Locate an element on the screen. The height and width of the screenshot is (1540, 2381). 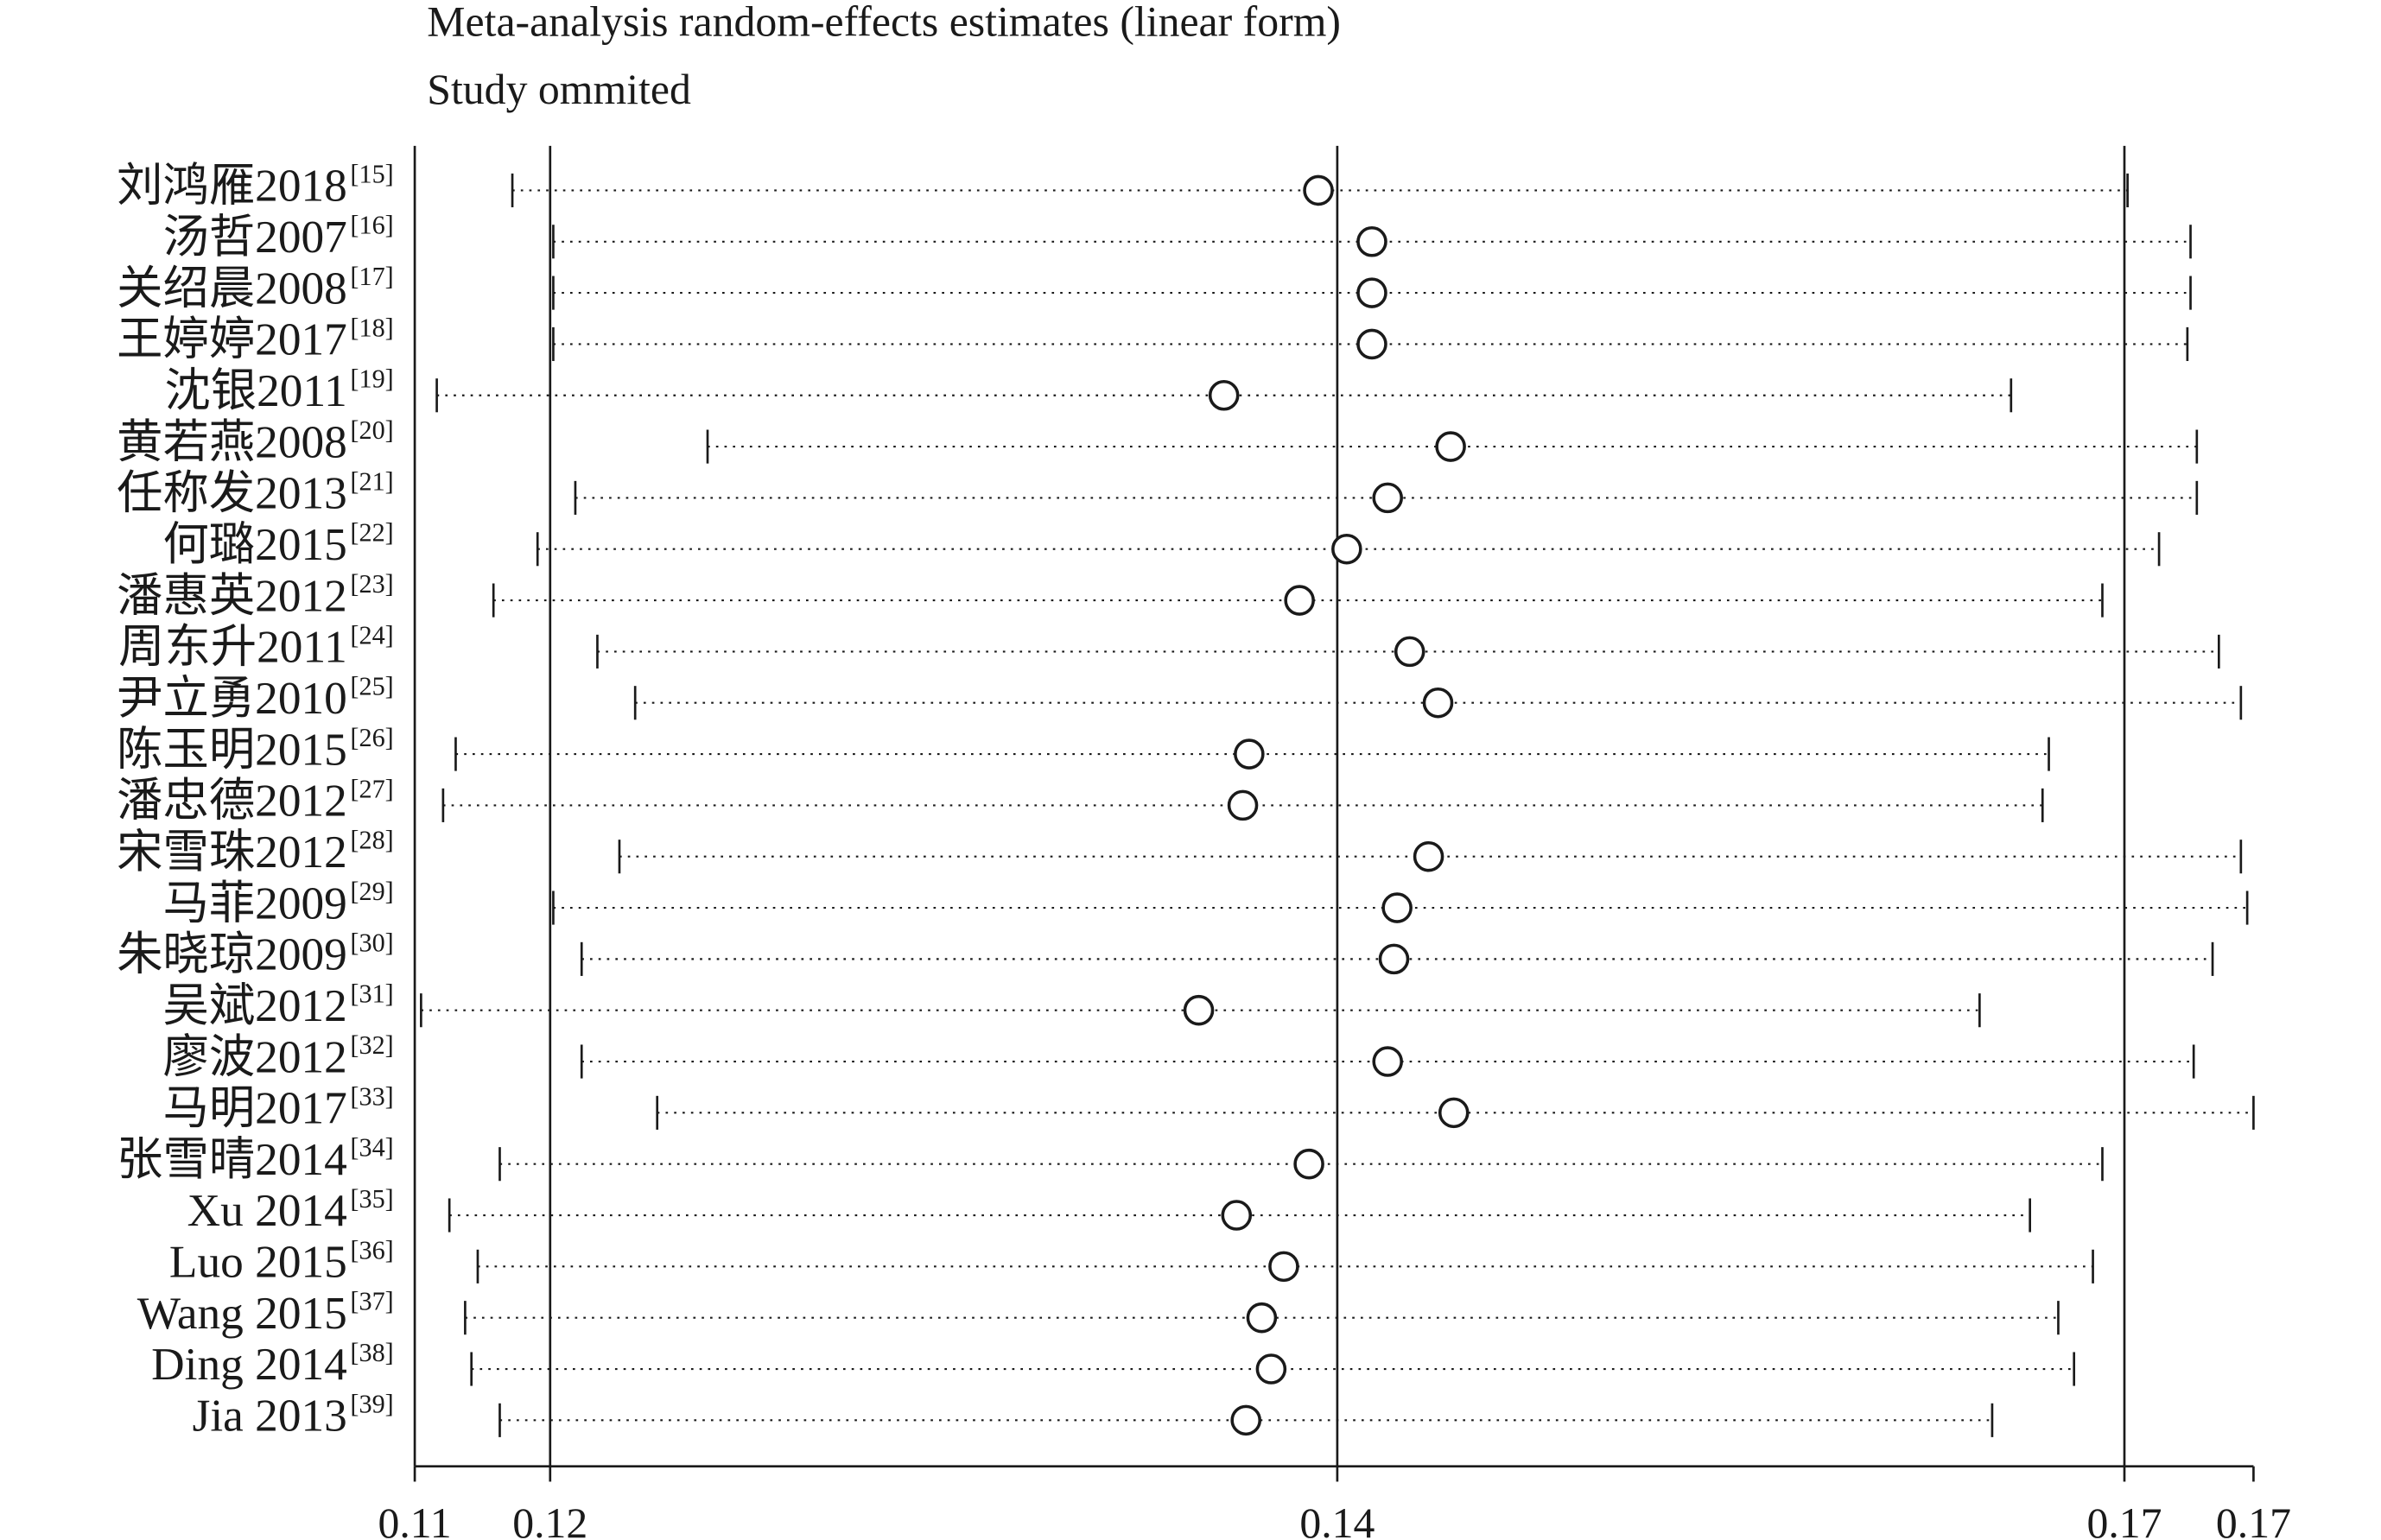
study-label: 任称发2013 is located at coordinates (232, 493).